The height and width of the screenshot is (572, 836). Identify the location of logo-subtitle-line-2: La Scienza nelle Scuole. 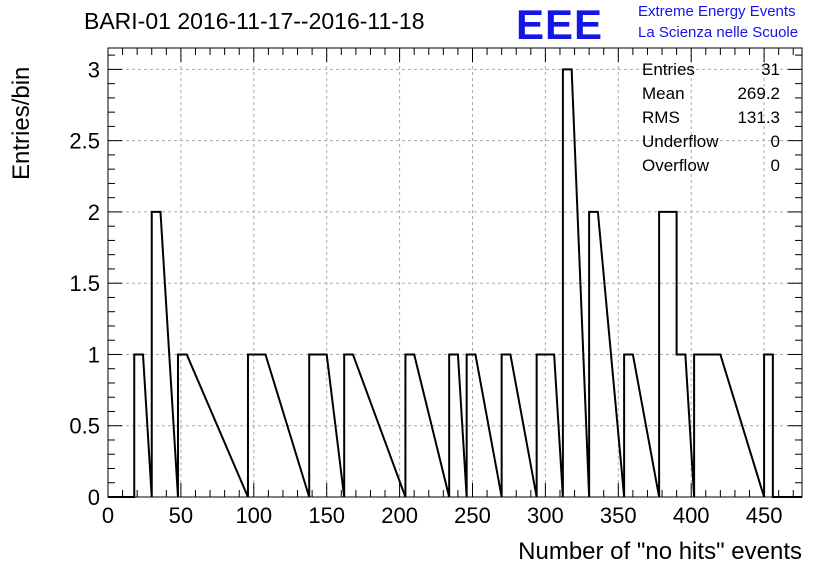
(718, 32).